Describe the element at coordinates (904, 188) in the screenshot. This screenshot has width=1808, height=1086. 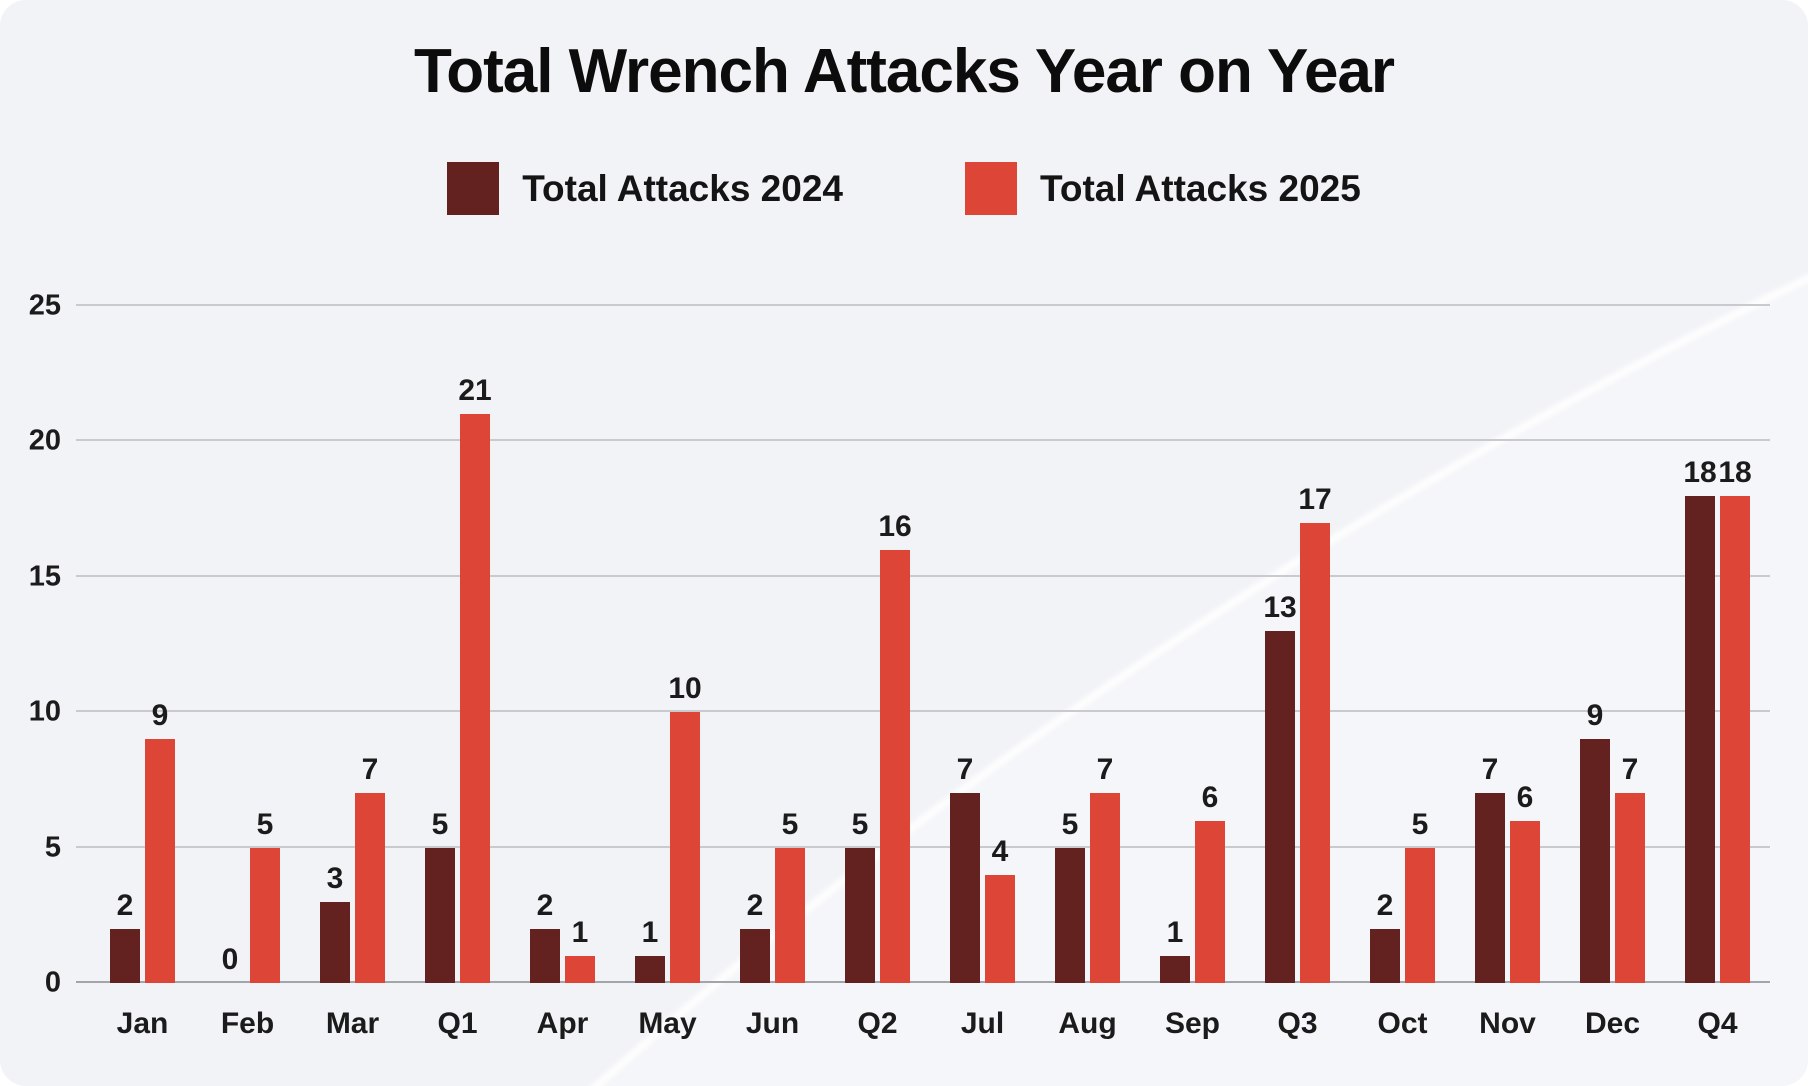
I see `chart-legend: Total Attacks 2024 Total Attacks 2025` at that location.